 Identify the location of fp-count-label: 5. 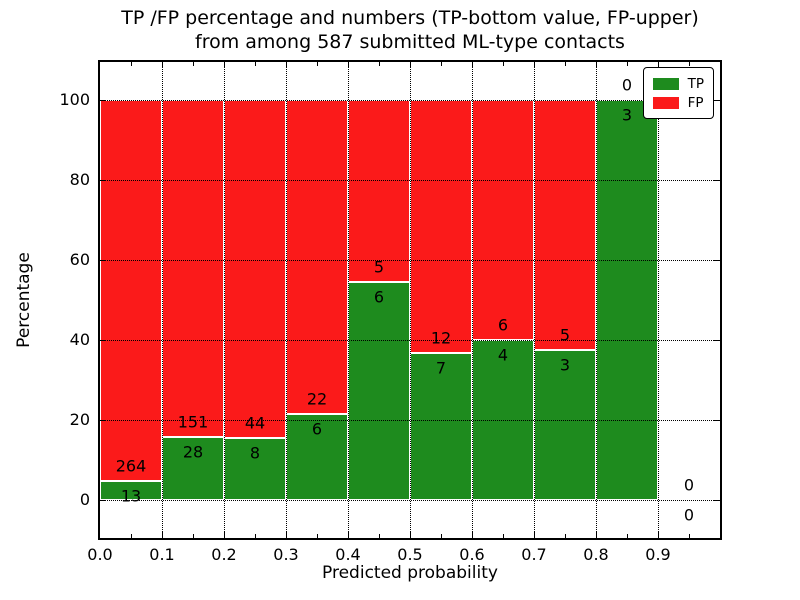
(379, 267).